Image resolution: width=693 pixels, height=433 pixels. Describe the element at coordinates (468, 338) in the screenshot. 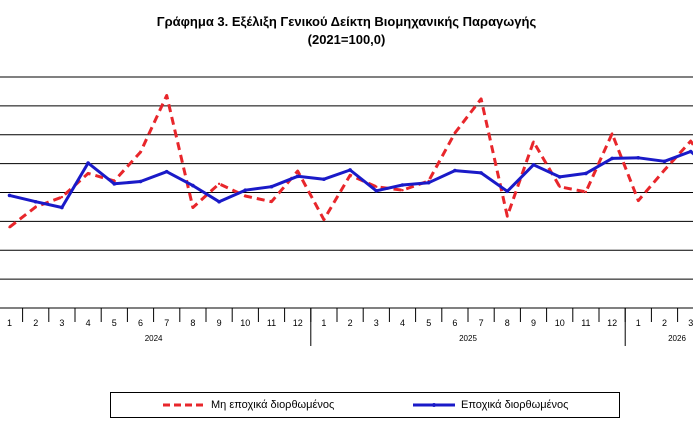

I see `year-label: 2025` at that location.